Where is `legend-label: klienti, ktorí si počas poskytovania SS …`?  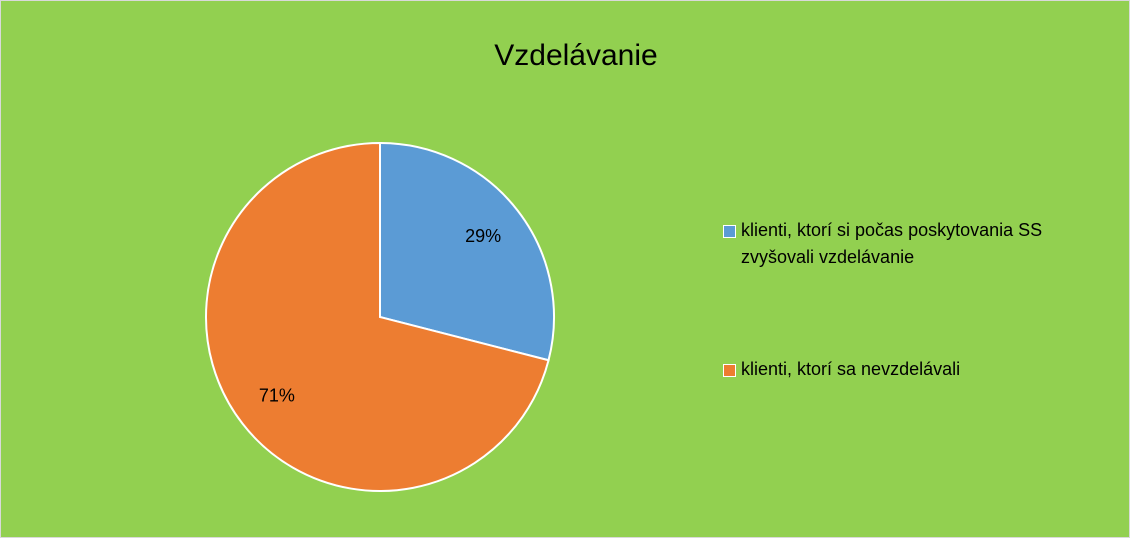
legend-label: klienti, ktorí si počas poskytovania SS … is located at coordinates (892, 243).